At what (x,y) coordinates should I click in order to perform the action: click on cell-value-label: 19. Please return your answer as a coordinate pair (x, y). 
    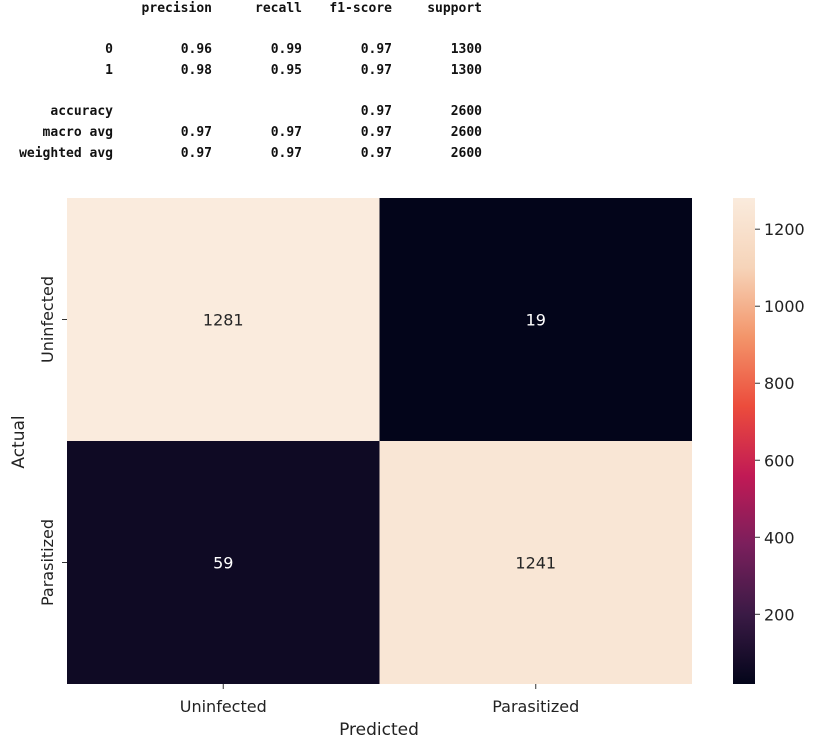
    Looking at the image, I should click on (536, 320).